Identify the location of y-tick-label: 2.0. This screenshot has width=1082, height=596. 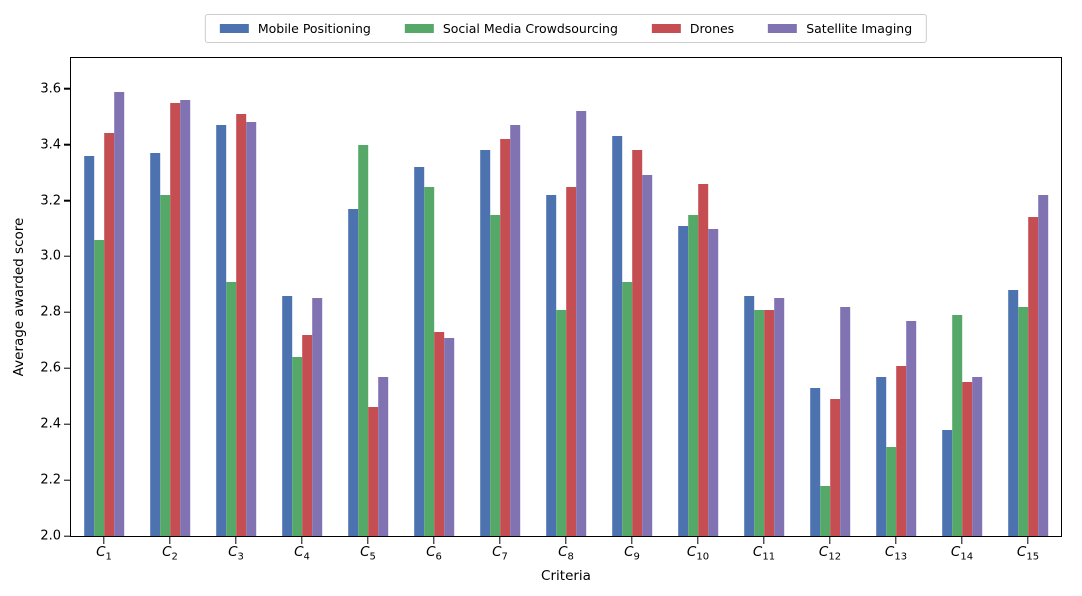
(50, 536).